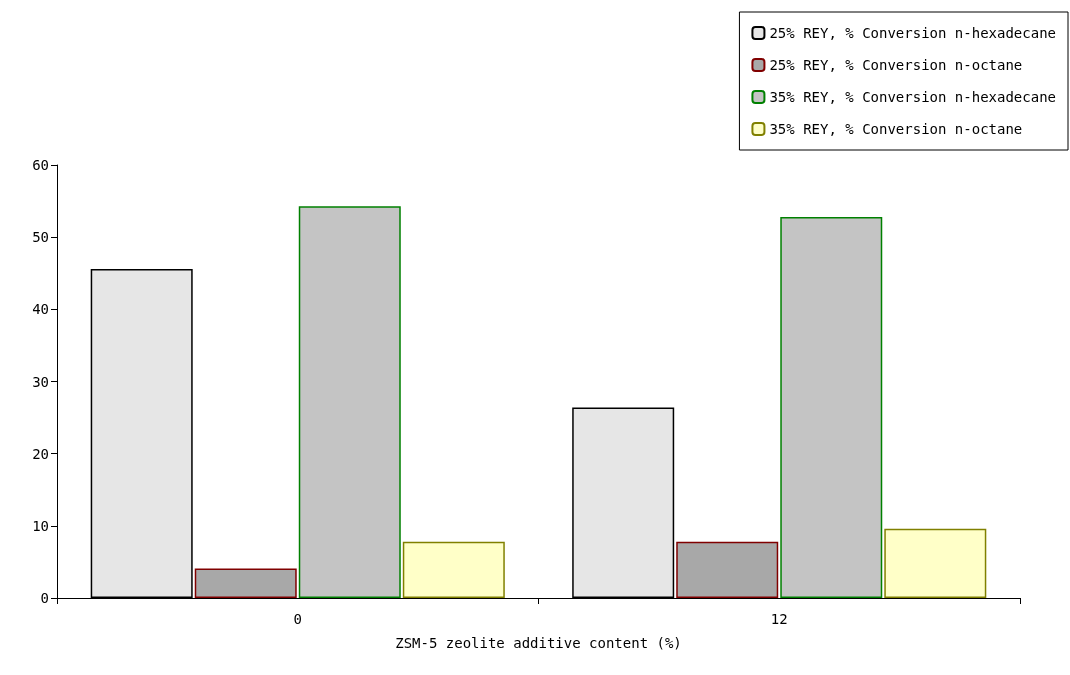 This screenshot has width=1070, height=675. Describe the element at coordinates (40, 453) in the screenshot. I see `y-tick-label: 20` at that location.